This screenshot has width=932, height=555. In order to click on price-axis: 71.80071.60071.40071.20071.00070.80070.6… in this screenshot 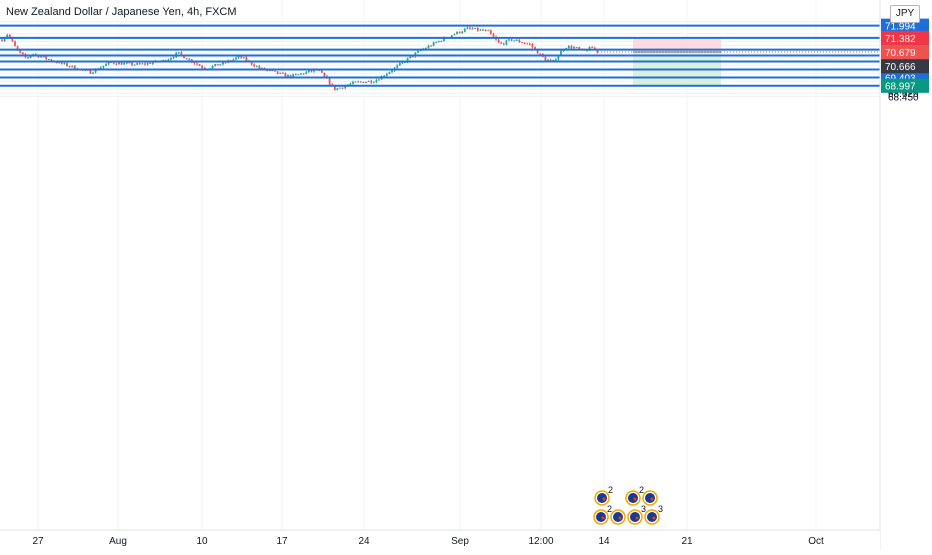, I will do `click(905, 275)`.